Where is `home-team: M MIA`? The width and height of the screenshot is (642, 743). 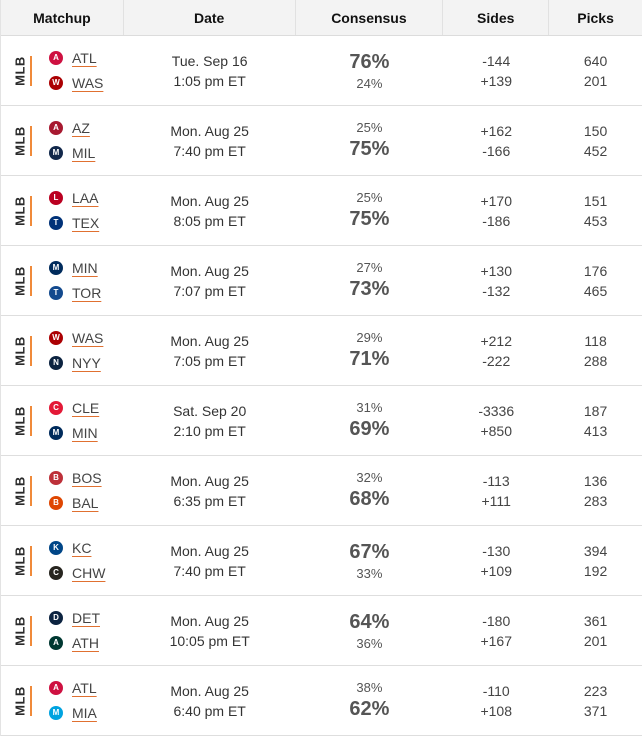
home-team: M MIA is located at coordinates (86, 713).